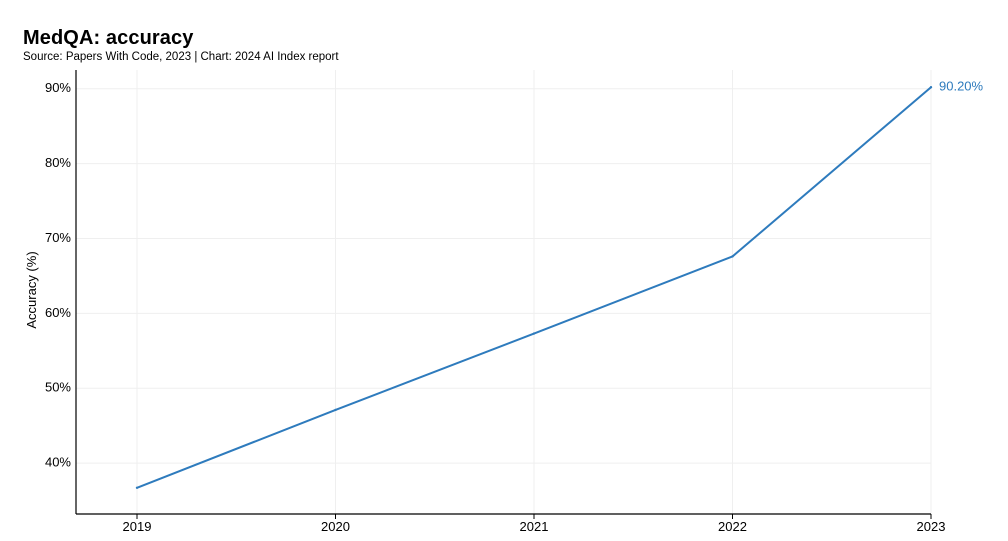  I want to click on x-tick-label: 2023, so click(931, 526).